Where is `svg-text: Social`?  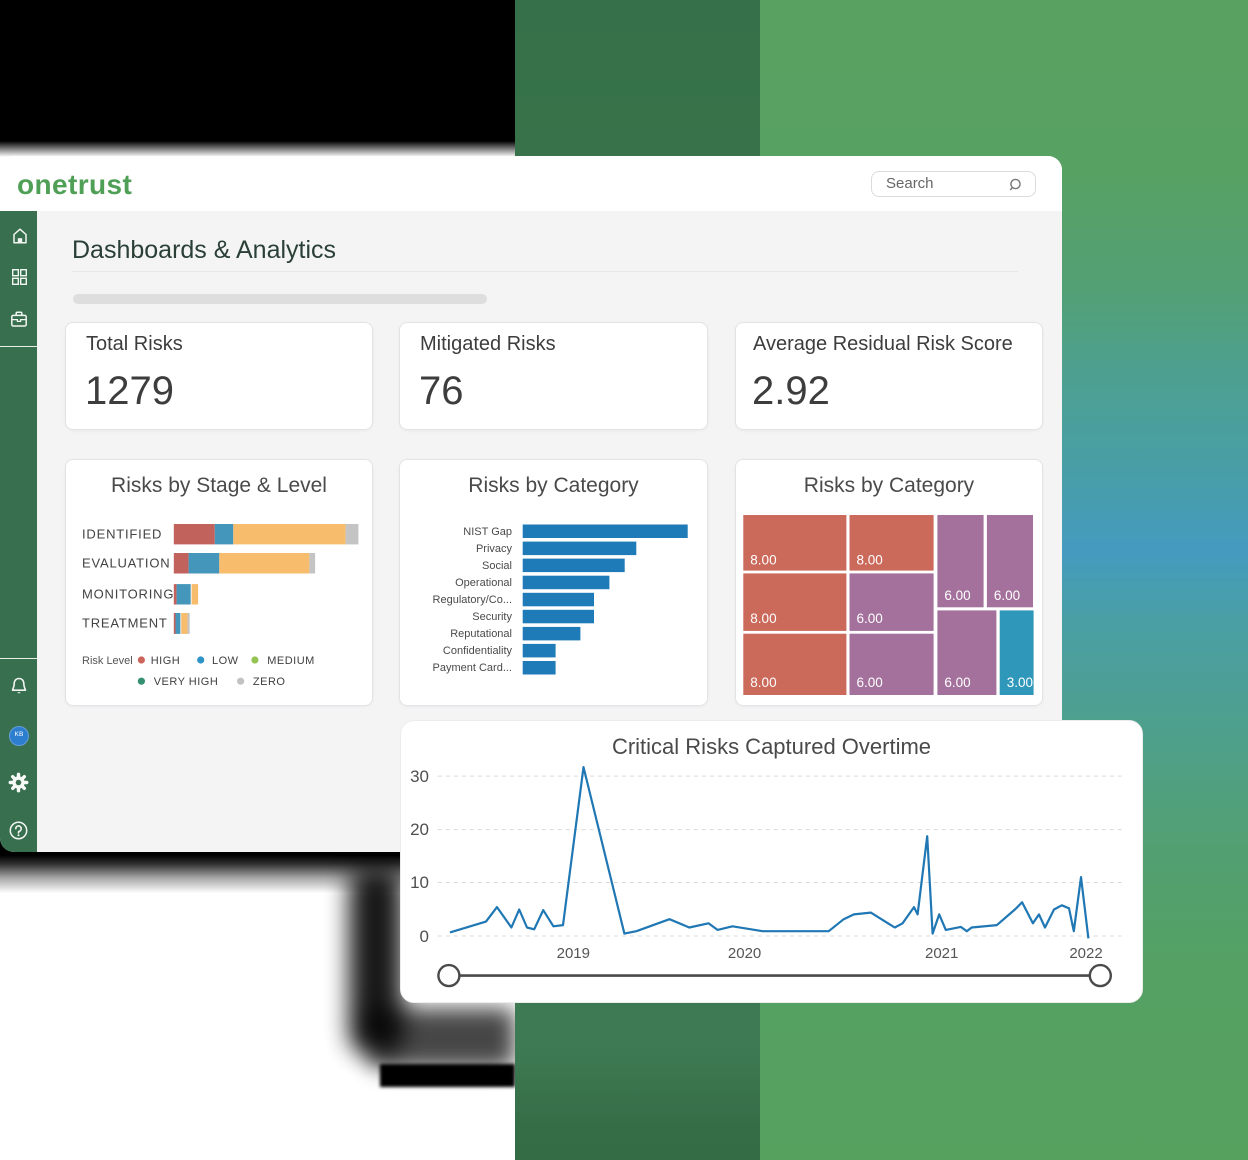 svg-text: Social is located at coordinates (497, 566).